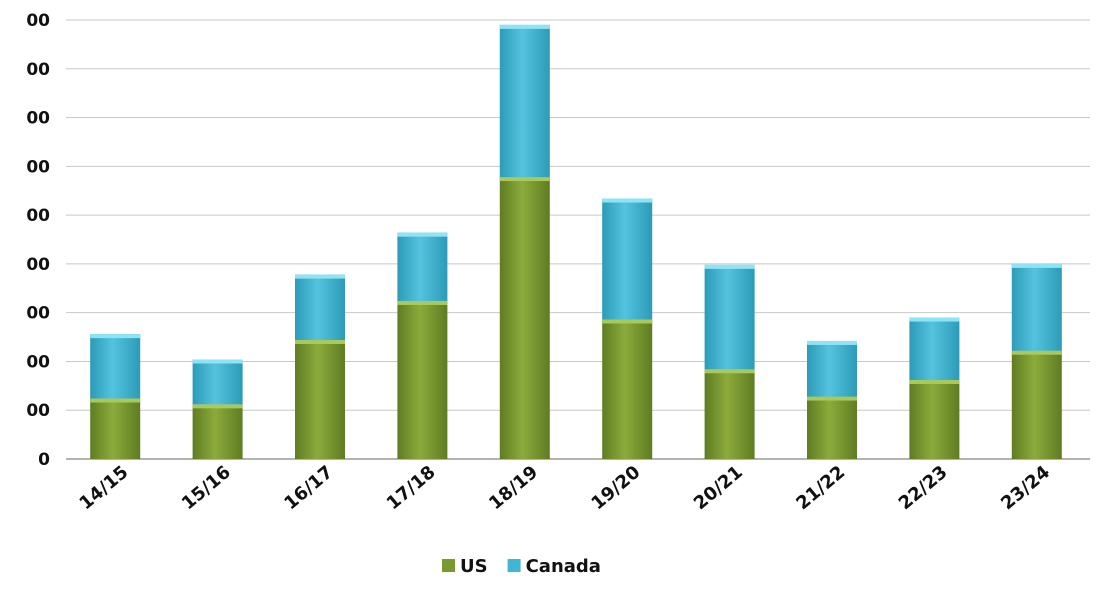 The image size is (1096, 589). What do you see at coordinates (1025, 488) in the screenshot?
I see `x-category-label: 23/24` at bounding box center [1025, 488].